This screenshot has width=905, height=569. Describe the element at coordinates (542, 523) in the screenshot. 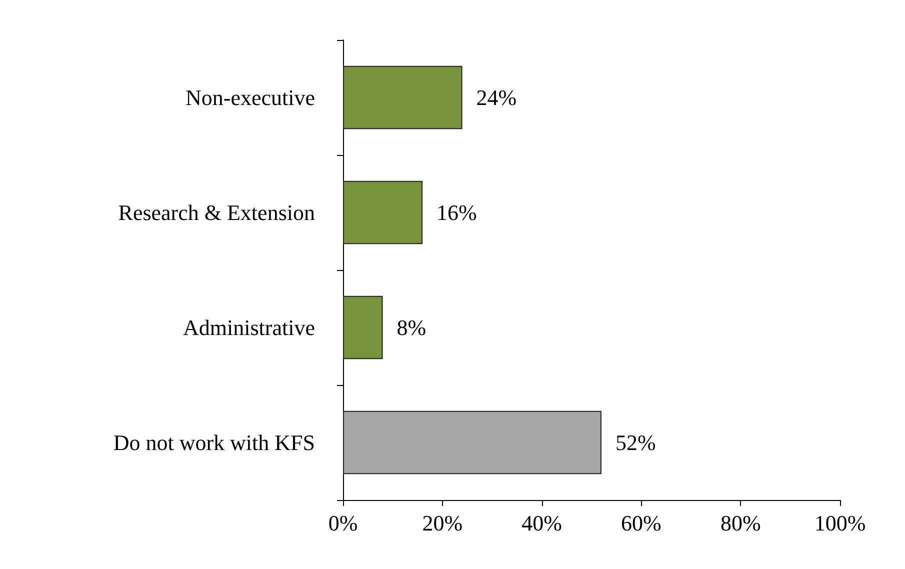

I see `x-tick-label: 40%` at that location.